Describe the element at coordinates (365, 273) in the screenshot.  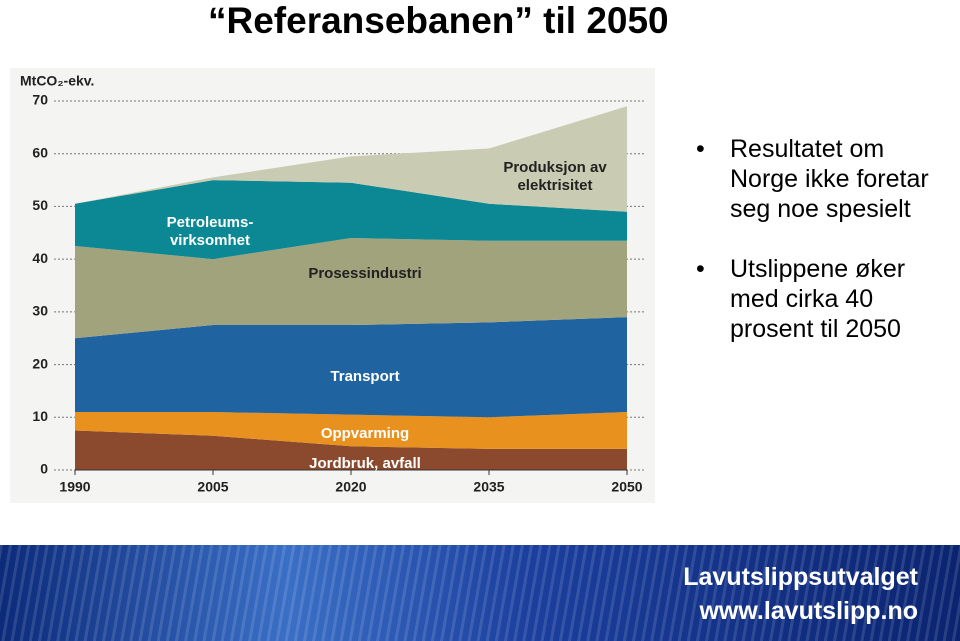
I see `area-label: Prosessindustri` at that location.